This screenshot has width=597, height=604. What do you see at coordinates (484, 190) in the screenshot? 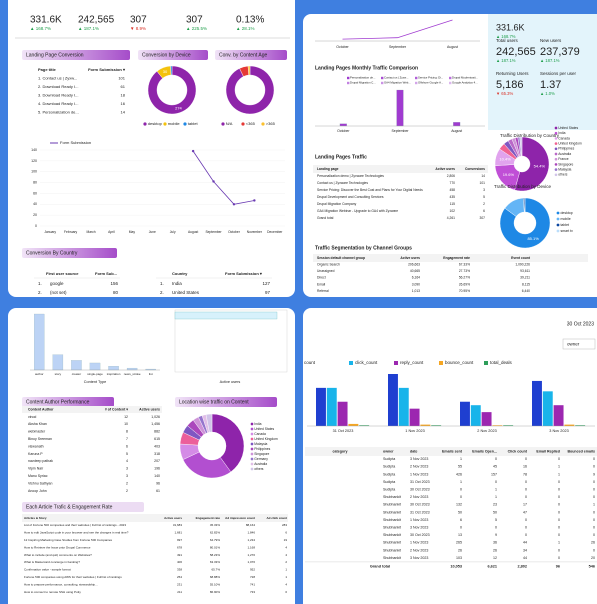
I see `table-cell: 3` at bounding box center [484, 190].